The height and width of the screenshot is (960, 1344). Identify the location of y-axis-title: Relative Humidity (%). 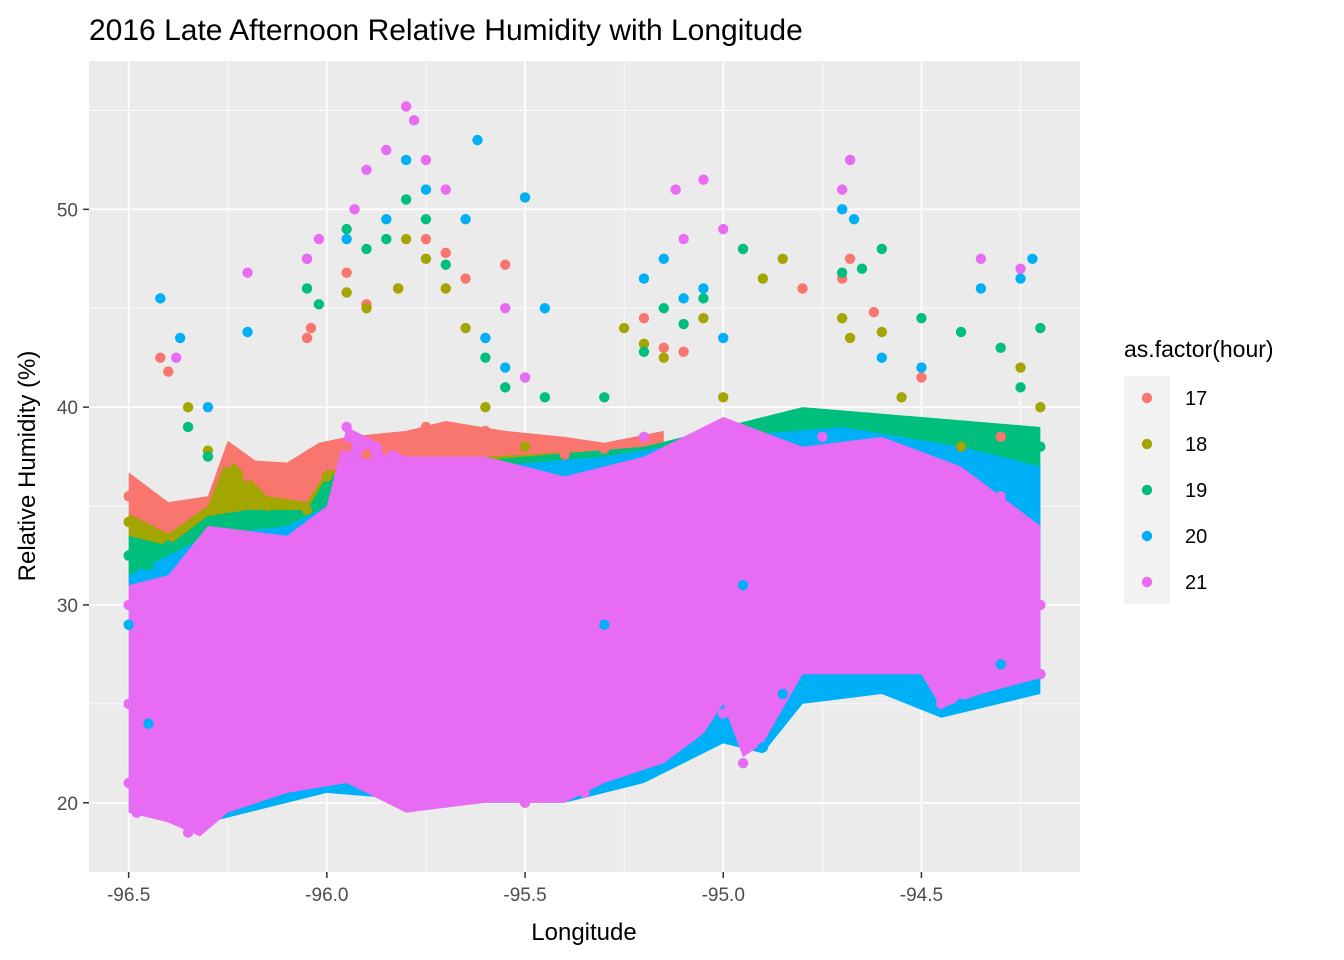
(27, 466).